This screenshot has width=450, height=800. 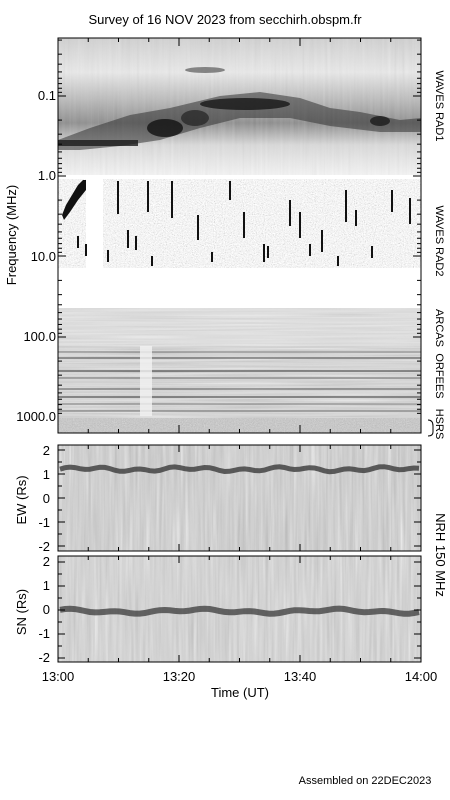 What do you see at coordinates (421, 676) in the screenshot?
I see `xtick-label-1400: 14:00` at bounding box center [421, 676].